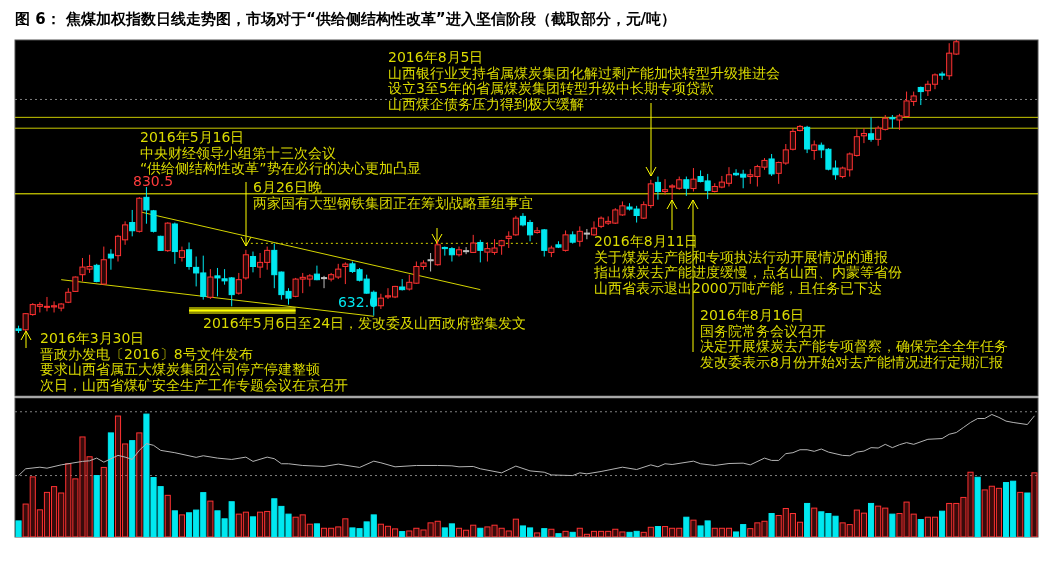  What do you see at coordinates (551, 88) in the screenshot?
I see `annotation: 设立3至5年的省属煤炭集团转型升级中长期专项贷款` at bounding box center [551, 88].